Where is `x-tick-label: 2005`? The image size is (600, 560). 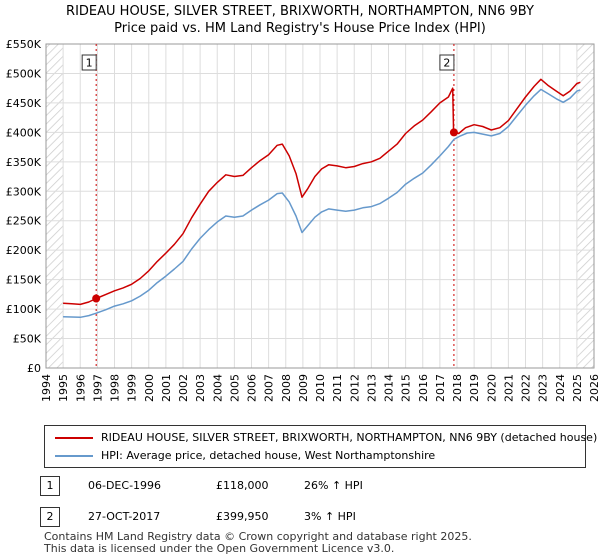 x-tick-label: 2005 is located at coordinates (234, 388).